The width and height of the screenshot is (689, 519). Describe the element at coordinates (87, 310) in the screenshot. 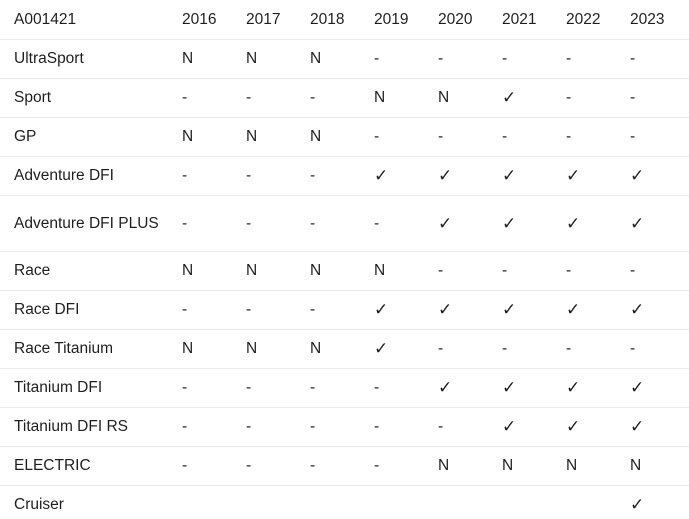

I see `model-name: Race DFI` at that location.